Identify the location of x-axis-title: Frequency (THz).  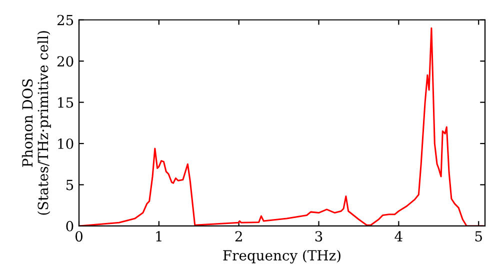
(281, 257).